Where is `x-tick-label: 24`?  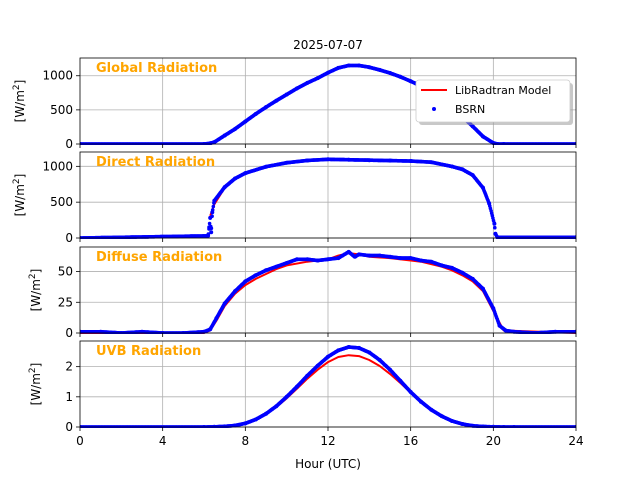 x-tick-label: 24 is located at coordinates (575, 441).